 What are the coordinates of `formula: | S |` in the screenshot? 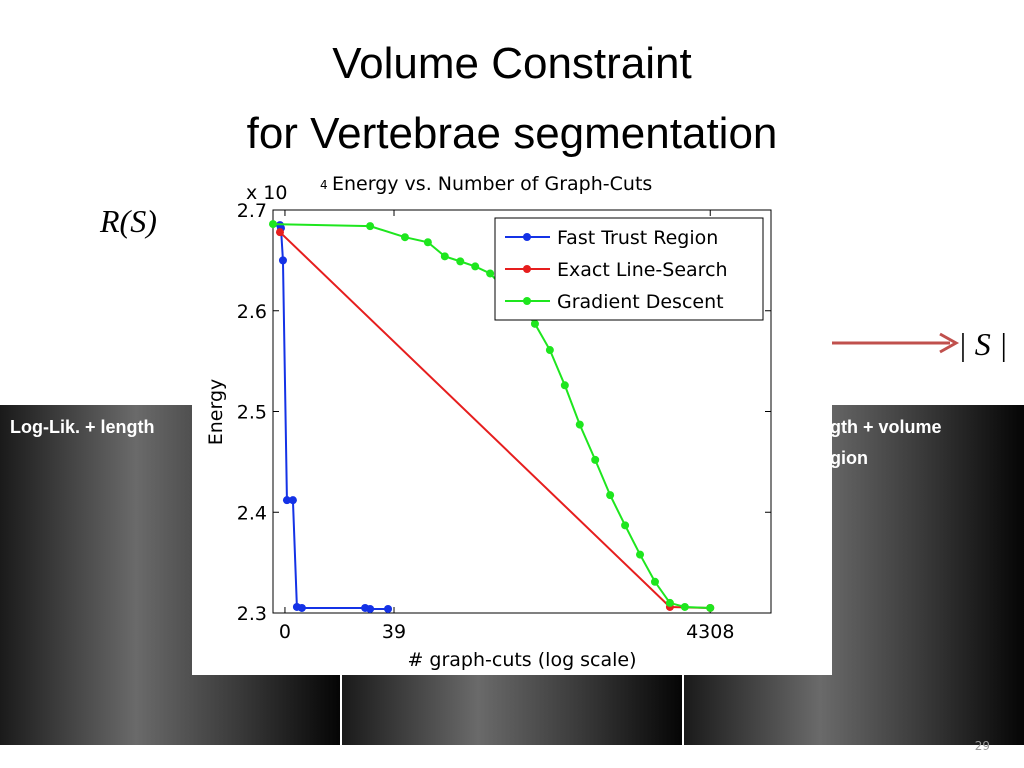 It's located at (983, 344).